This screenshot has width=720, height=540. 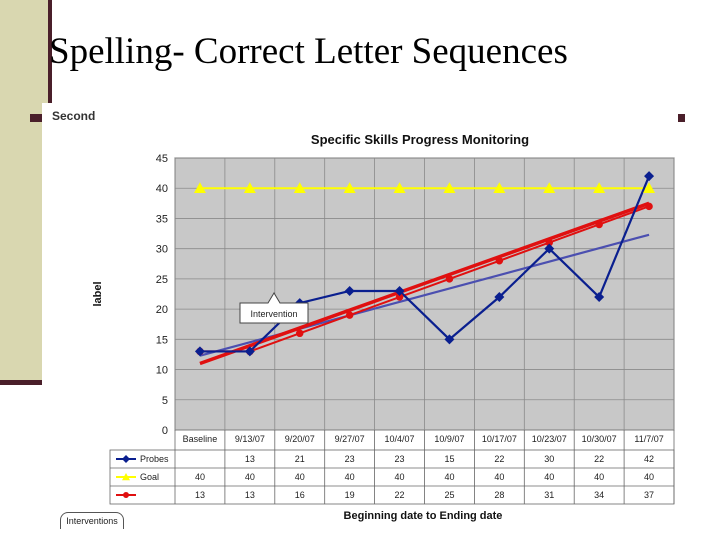 I want to click on slide-title: Spelling- Correct Letter Sequences, so click(x=308, y=51).